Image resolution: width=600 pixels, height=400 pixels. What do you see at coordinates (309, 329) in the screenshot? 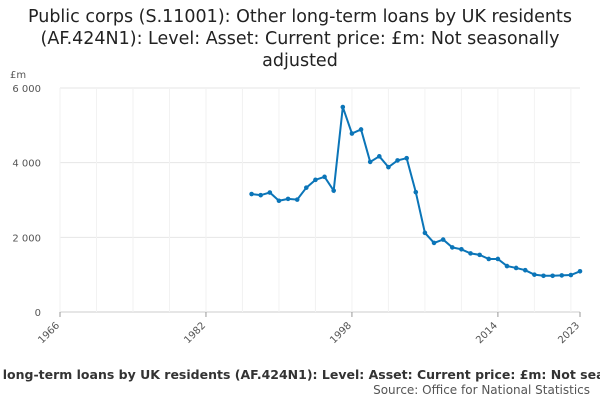
I see `x-axis-ticks: 1966 1982 1998 2014 2023` at bounding box center [309, 329].